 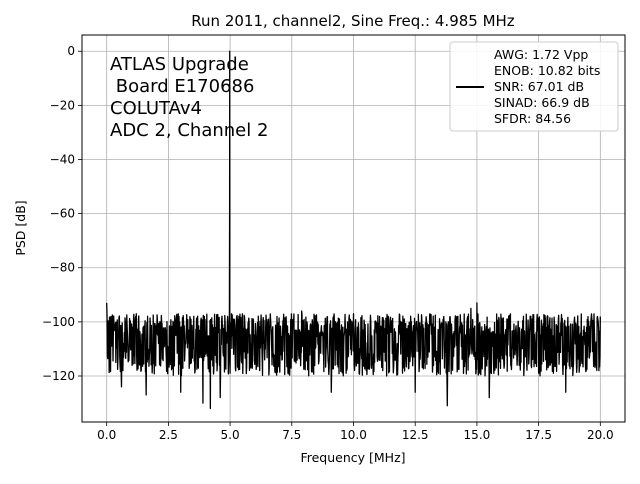 What do you see at coordinates (230, 435) in the screenshot?
I see `x-tick-label: 5.0` at bounding box center [230, 435].